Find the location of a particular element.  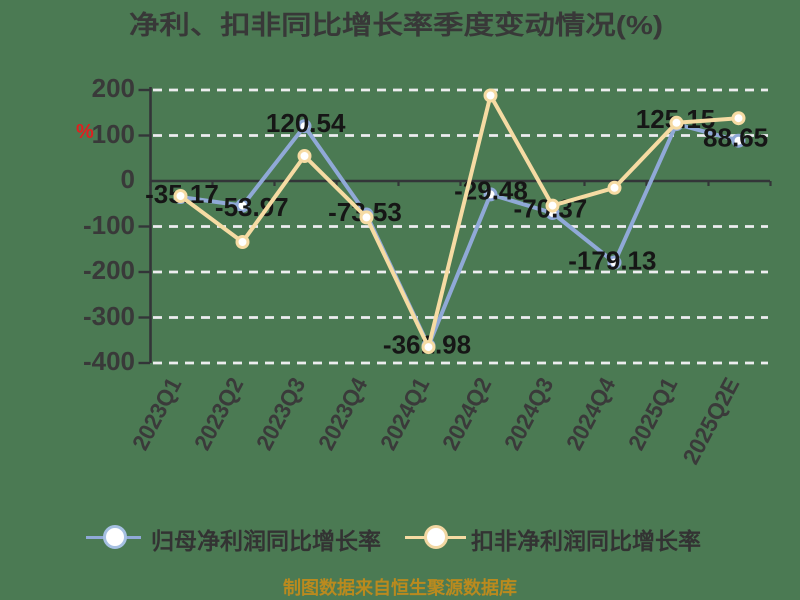

svg-text: -179.13 is located at coordinates (612, 261).